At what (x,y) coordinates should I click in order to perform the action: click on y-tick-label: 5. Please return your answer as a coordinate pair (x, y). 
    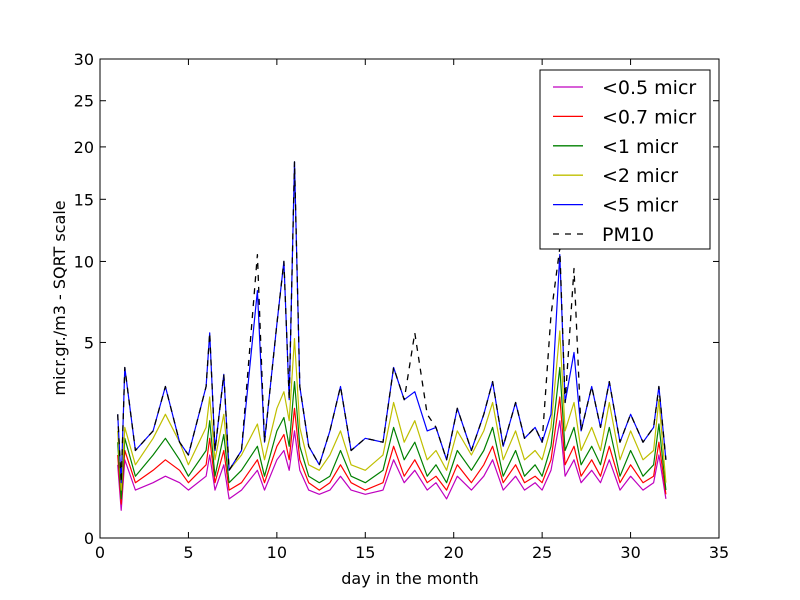
    Looking at the image, I should click on (89, 342).